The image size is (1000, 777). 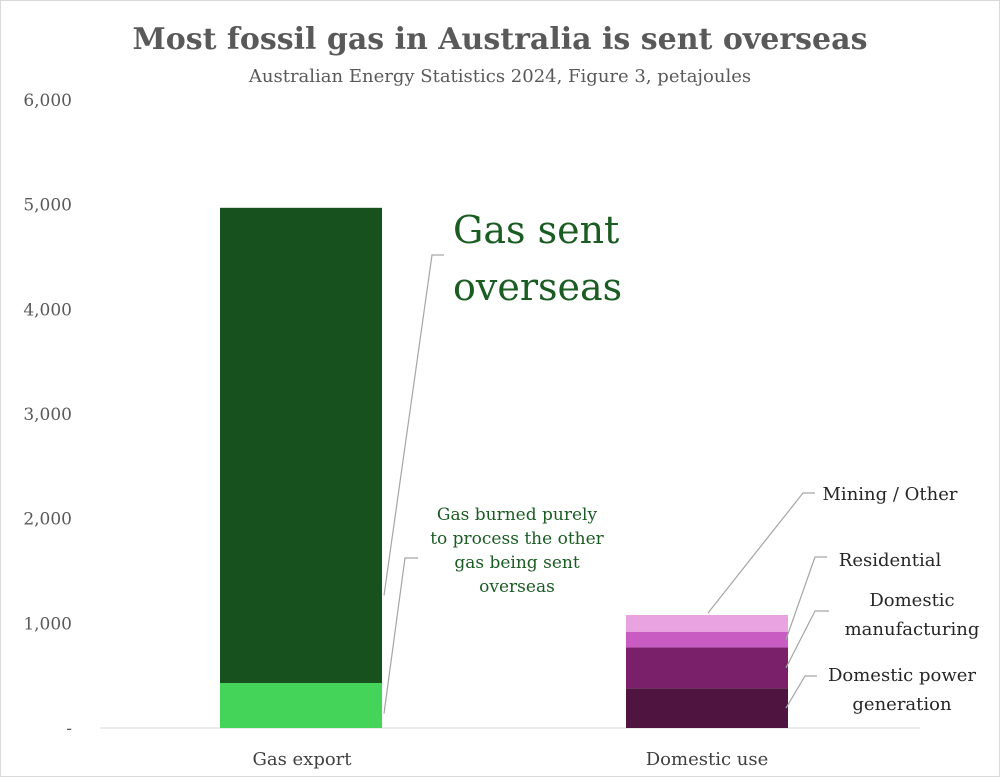 What do you see at coordinates (761, 553) in the screenshot?
I see `leader-line-mining` at bounding box center [761, 553].